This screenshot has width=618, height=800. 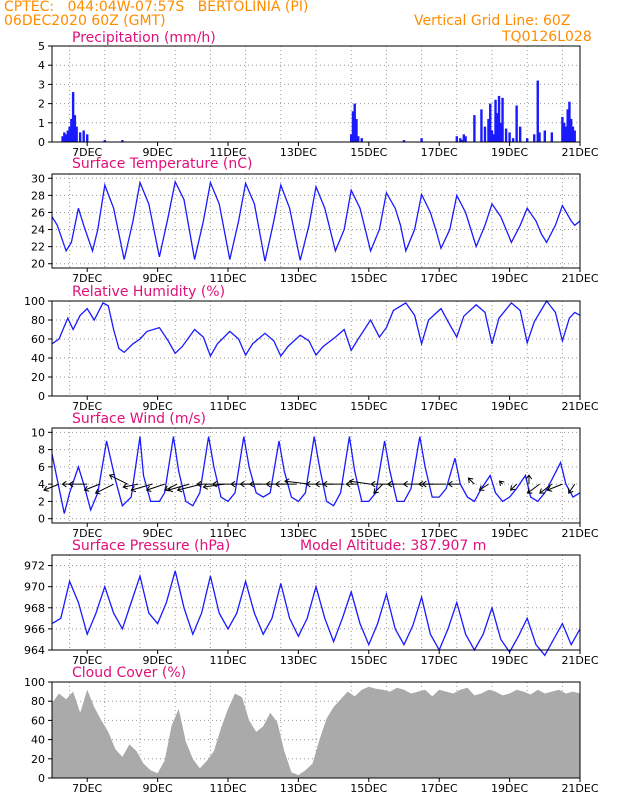 What do you see at coordinates (38, 377) in the screenshot?
I see `rh-ytick-label: 20` at bounding box center [38, 377].